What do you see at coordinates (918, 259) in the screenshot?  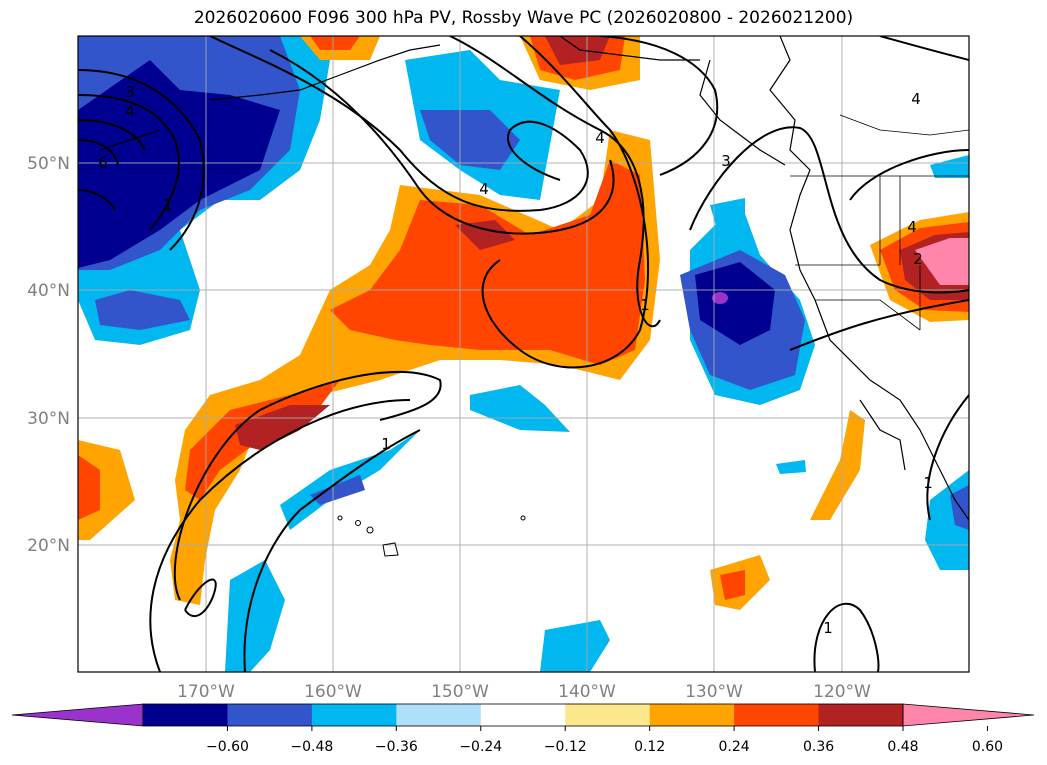 I see `contour-label: 2` at bounding box center [918, 259].